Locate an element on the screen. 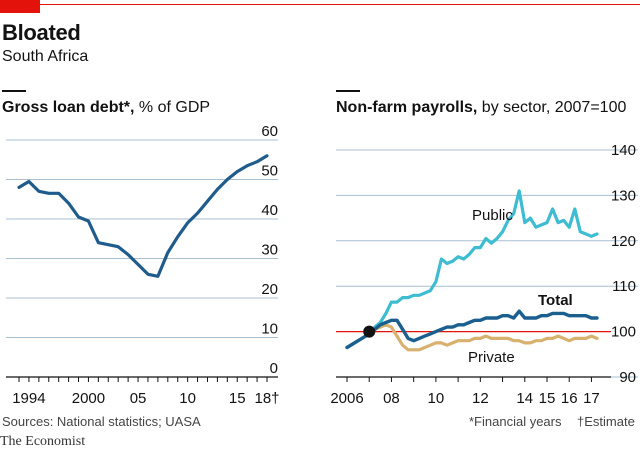 This screenshot has width=640, height=453. chart-subtitle: South Africa is located at coordinates (45, 56).